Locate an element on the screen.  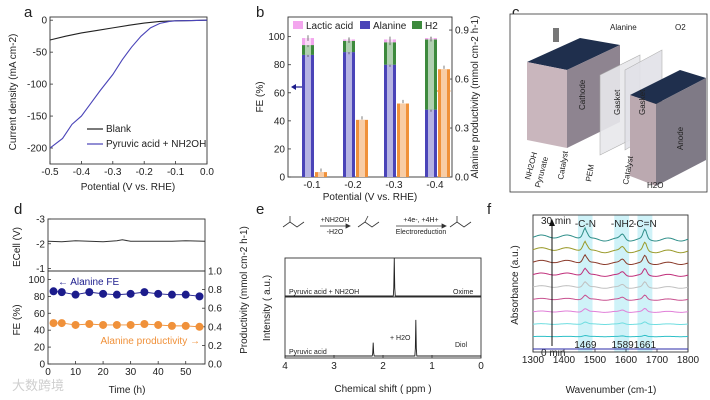
f-x-tick-label: 1600 is located at coordinates (626, 360).